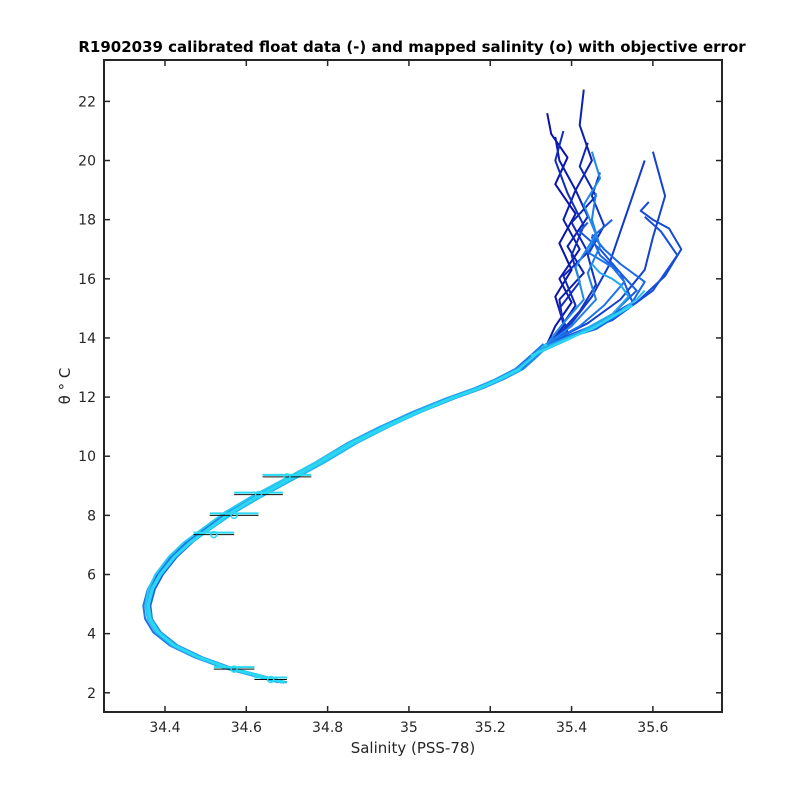  What do you see at coordinates (571, 728) in the screenshot?
I see `x-tick-label-5: 35.4` at bounding box center [571, 728].